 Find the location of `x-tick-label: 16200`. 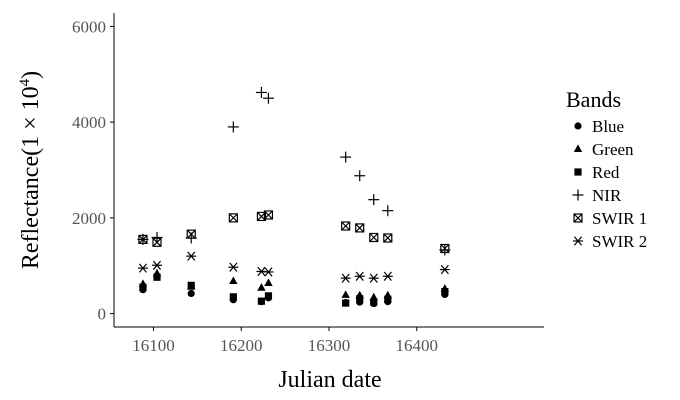

x-tick-label: 16200 is located at coordinates (241, 345).